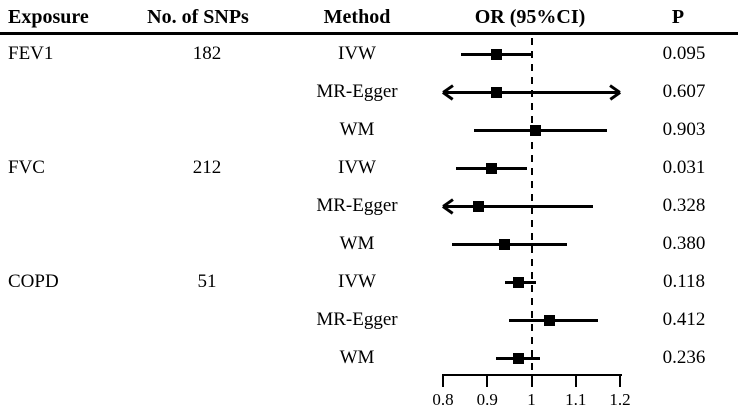 This screenshot has height=416, width=744. What do you see at coordinates (33, 281) in the screenshot?
I see `exposure-label: COPD` at bounding box center [33, 281].